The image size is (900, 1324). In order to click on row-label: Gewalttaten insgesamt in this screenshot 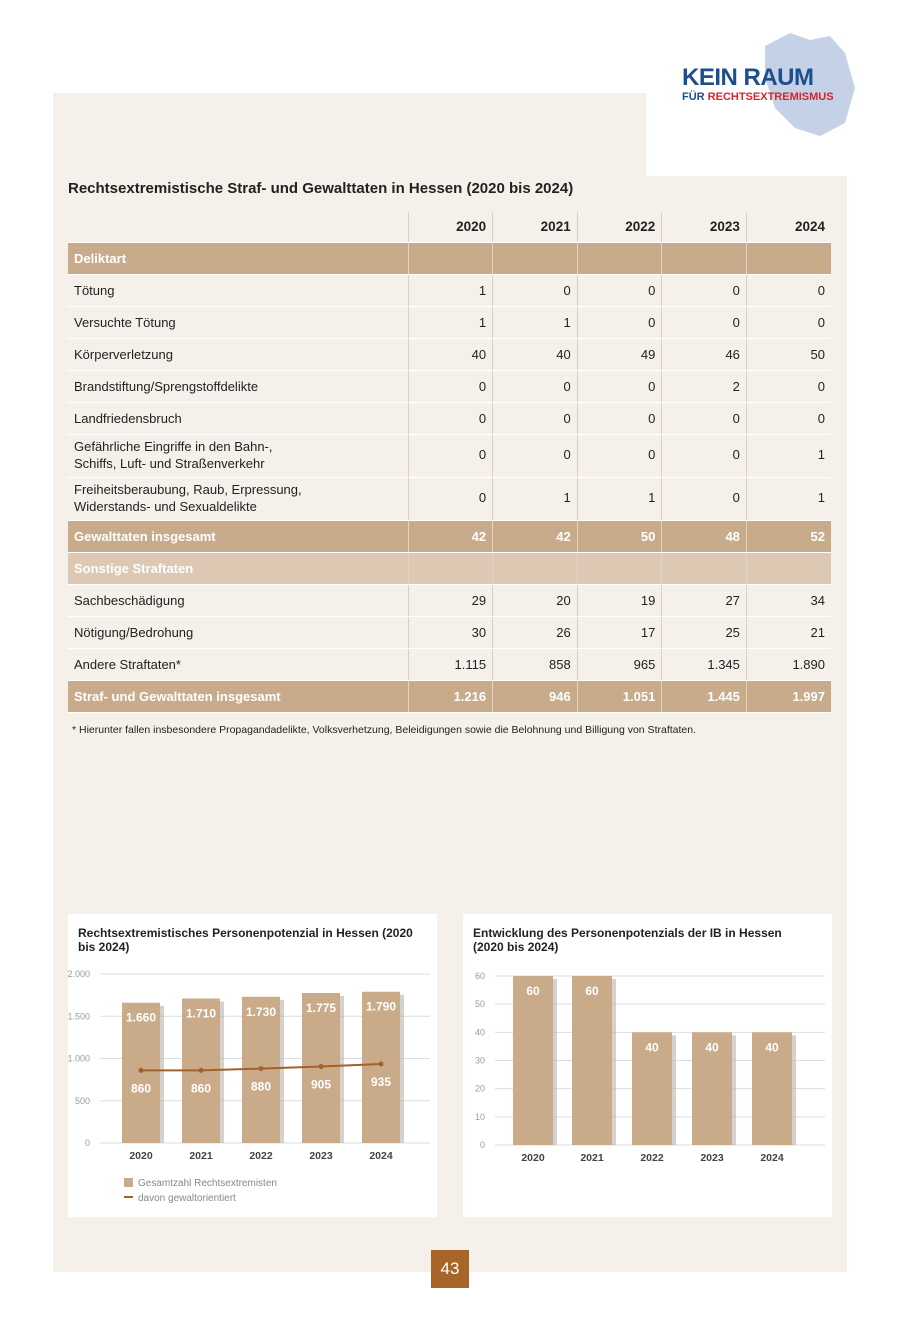, I will do `click(238, 536)`.